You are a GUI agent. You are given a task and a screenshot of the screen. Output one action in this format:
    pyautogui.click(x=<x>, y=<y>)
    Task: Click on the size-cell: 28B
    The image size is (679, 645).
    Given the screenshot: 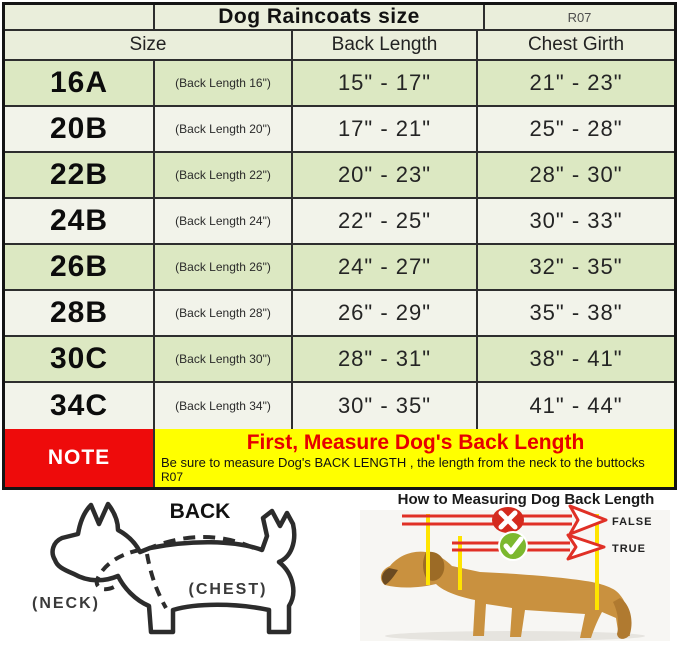 What is the action you would take?
    pyautogui.click(x=79, y=312)
    